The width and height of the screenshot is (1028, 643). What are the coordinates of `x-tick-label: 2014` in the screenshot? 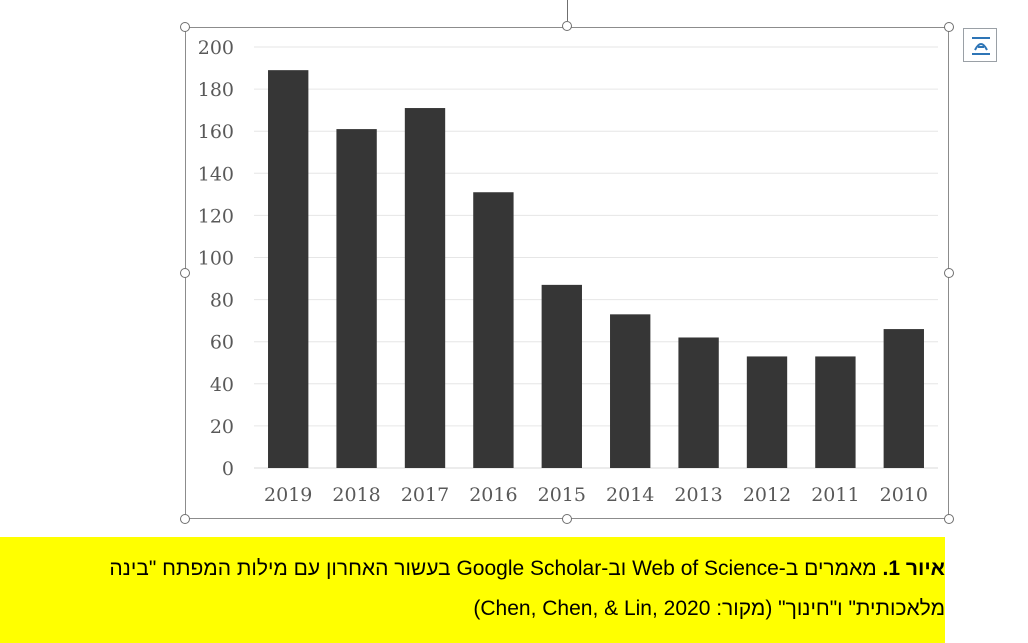 It's located at (630, 495).